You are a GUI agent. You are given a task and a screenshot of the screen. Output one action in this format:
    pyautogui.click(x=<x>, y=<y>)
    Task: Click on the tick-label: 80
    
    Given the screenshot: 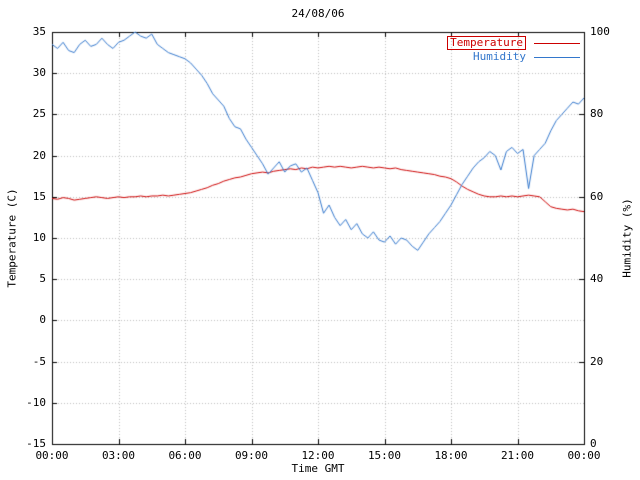 What is the action you would take?
    pyautogui.click(x=597, y=114)
    